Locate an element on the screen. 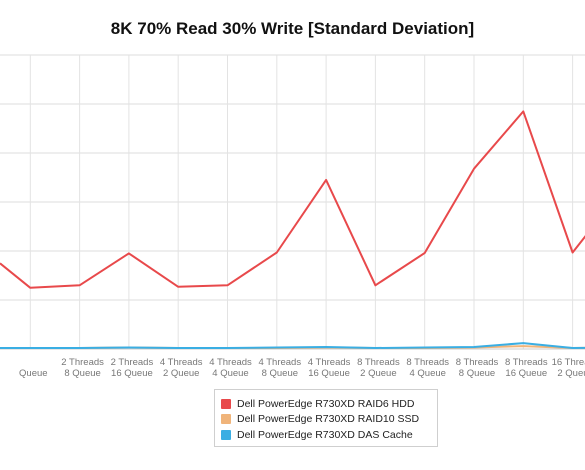 Image resolution: width=585 pixels, height=470 pixels. legend-label-raid10-ssd: Dell PowerEdge R730XD RAID10 SSD is located at coordinates (328, 418).